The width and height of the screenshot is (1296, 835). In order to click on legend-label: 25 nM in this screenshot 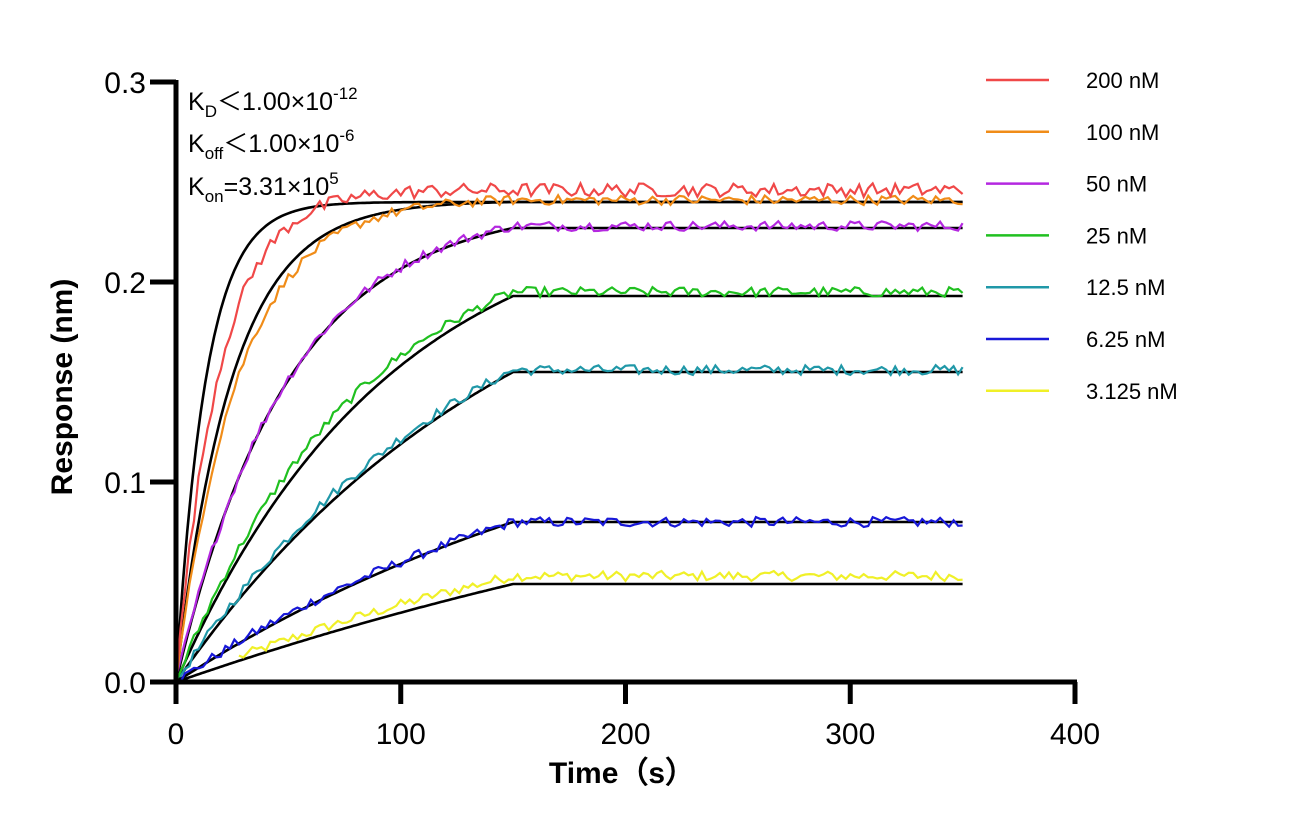, I will do `click(1116, 235)`.